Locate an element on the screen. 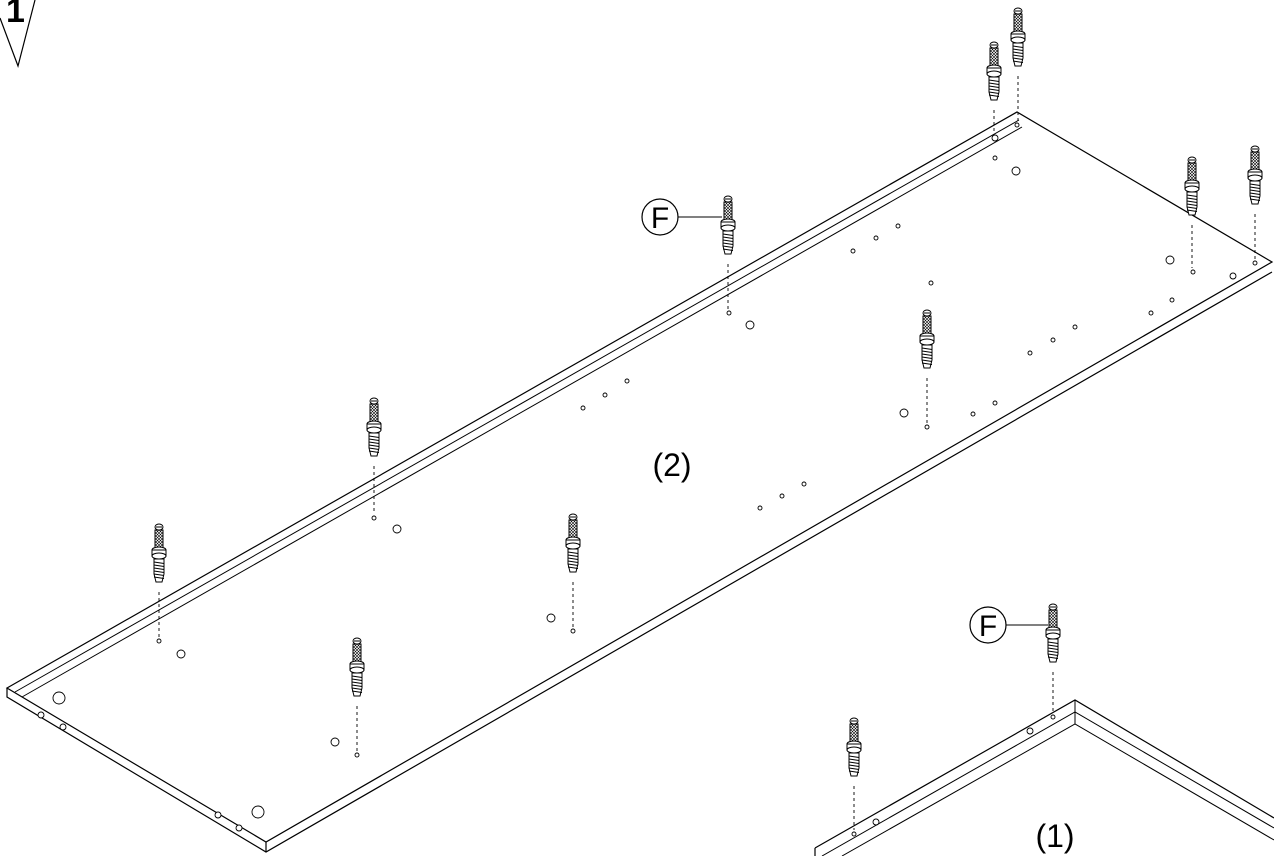 The width and height of the screenshot is (1274, 856). triangle-step-icon is located at coordinates (18, 34).